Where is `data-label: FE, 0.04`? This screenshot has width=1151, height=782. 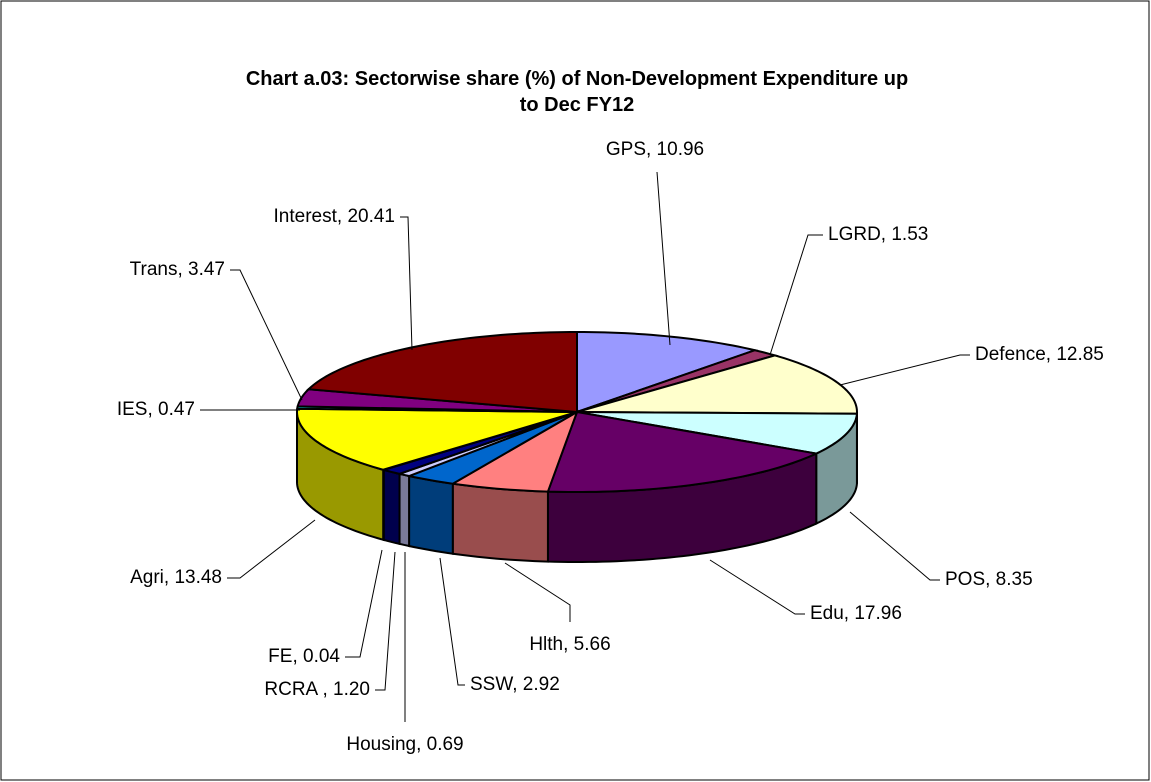 data-label: FE, 0.04 is located at coordinates (304, 656).